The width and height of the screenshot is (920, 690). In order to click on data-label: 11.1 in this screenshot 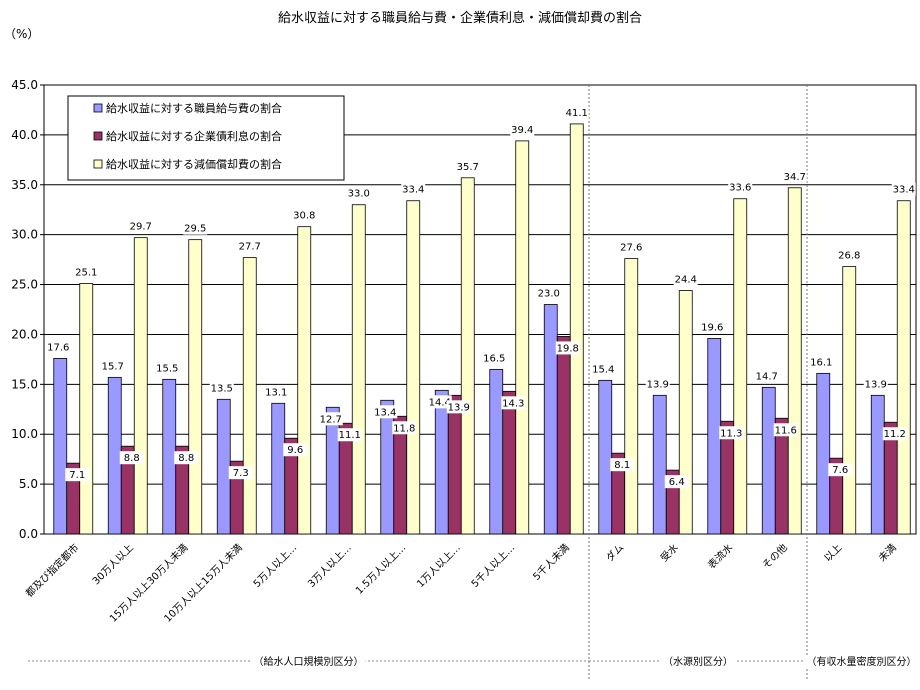, I will do `click(350, 435)`.